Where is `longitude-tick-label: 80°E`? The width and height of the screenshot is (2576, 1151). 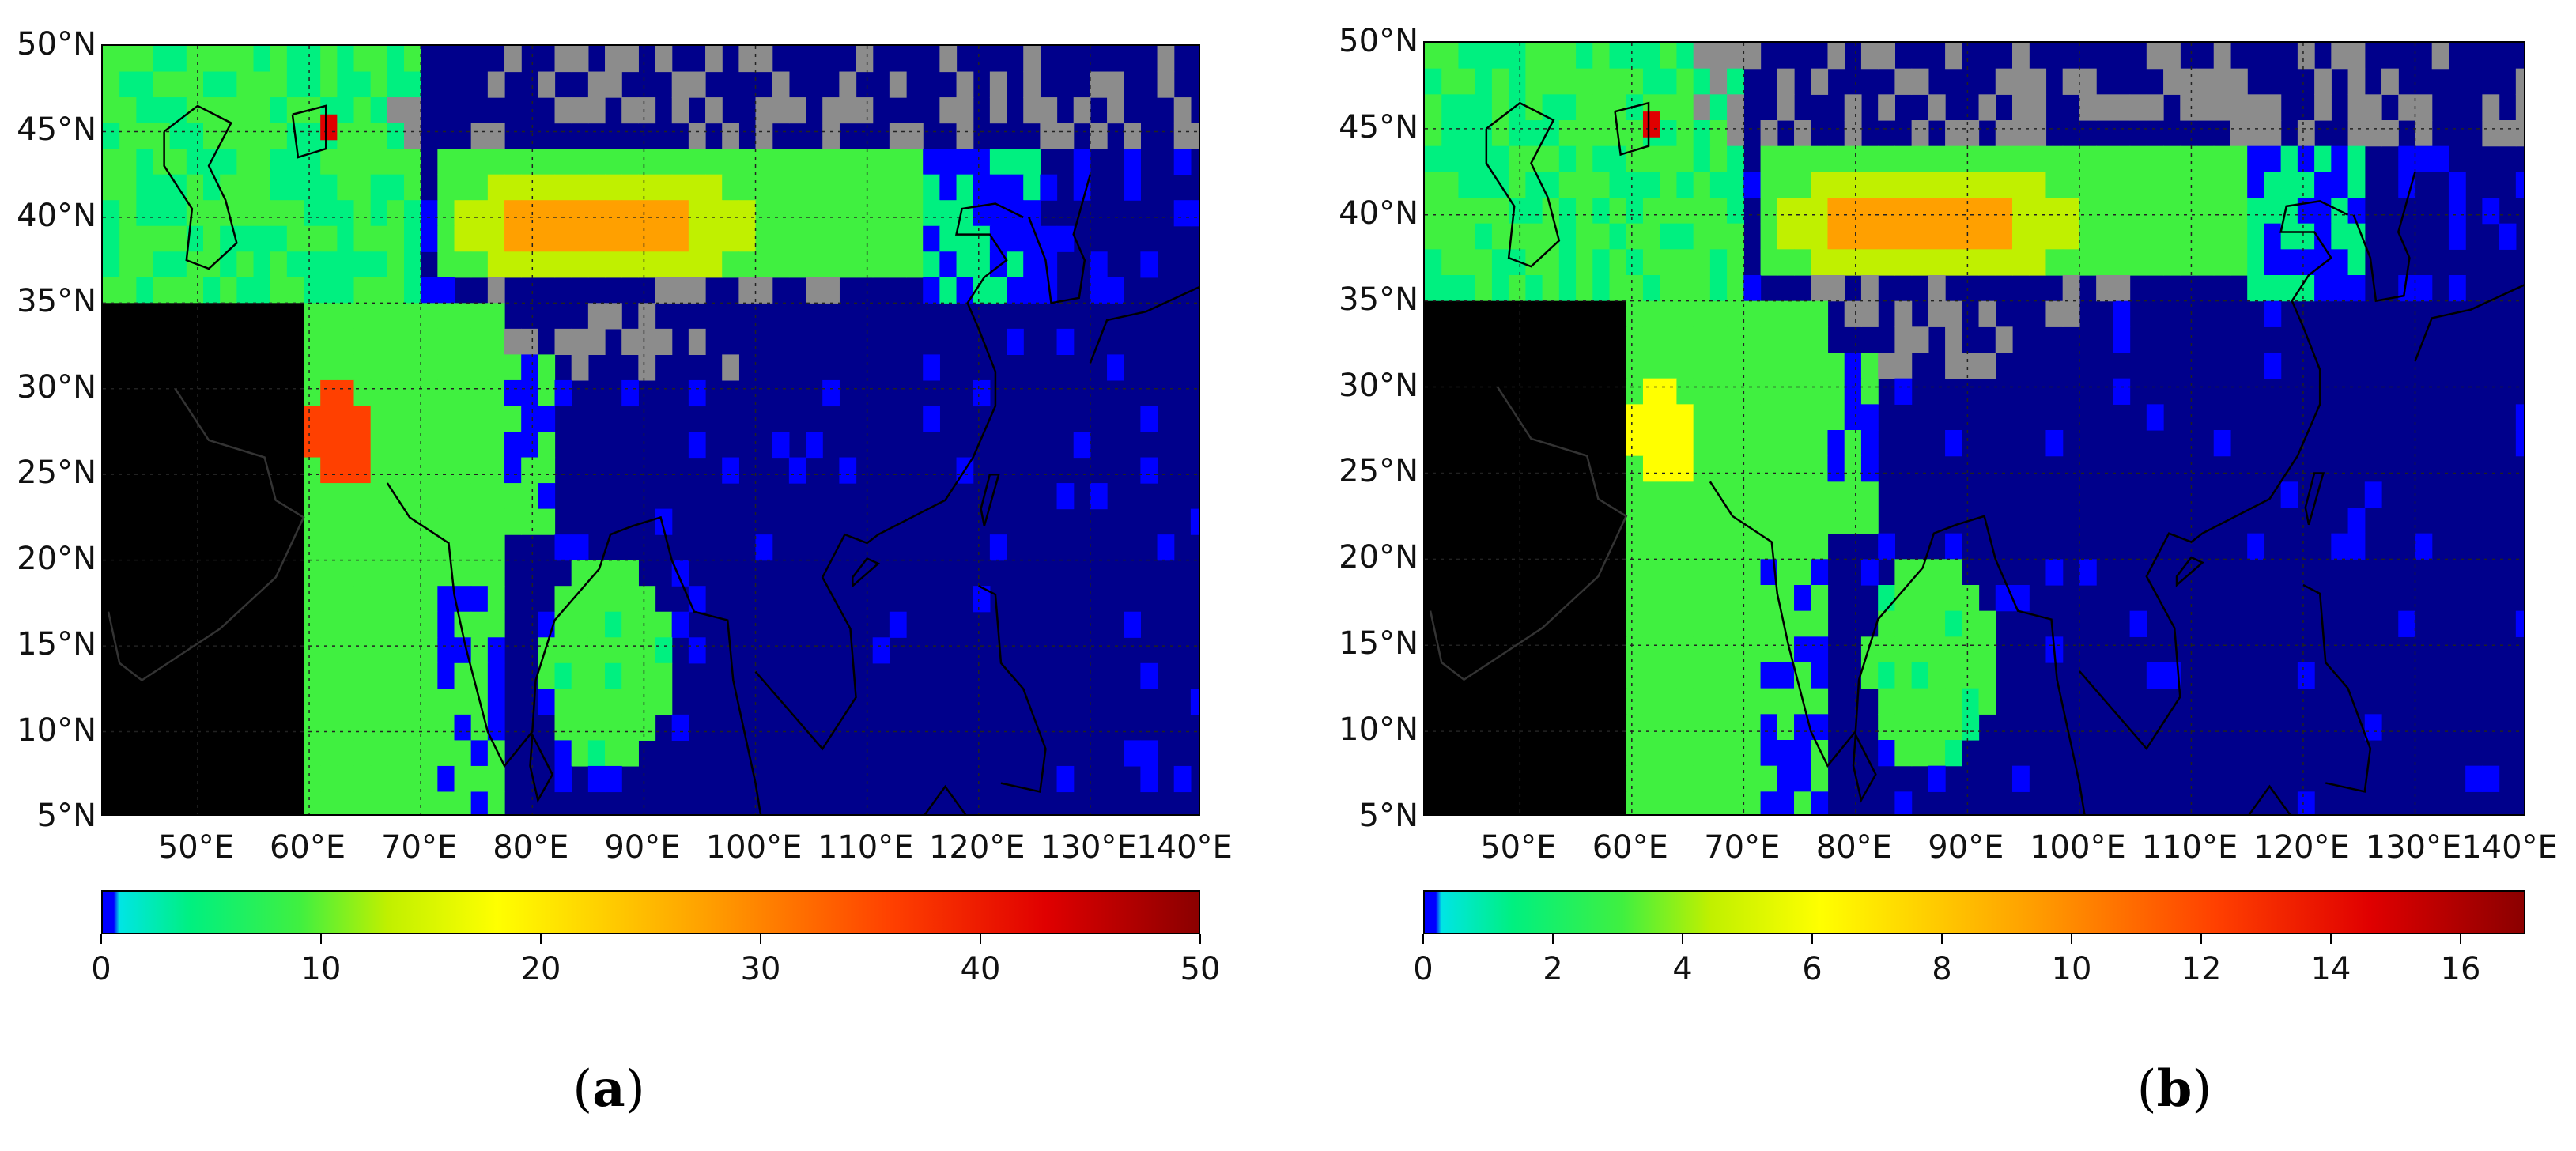
longitude-tick-label: 80°E is located at coordinates (531, 847).